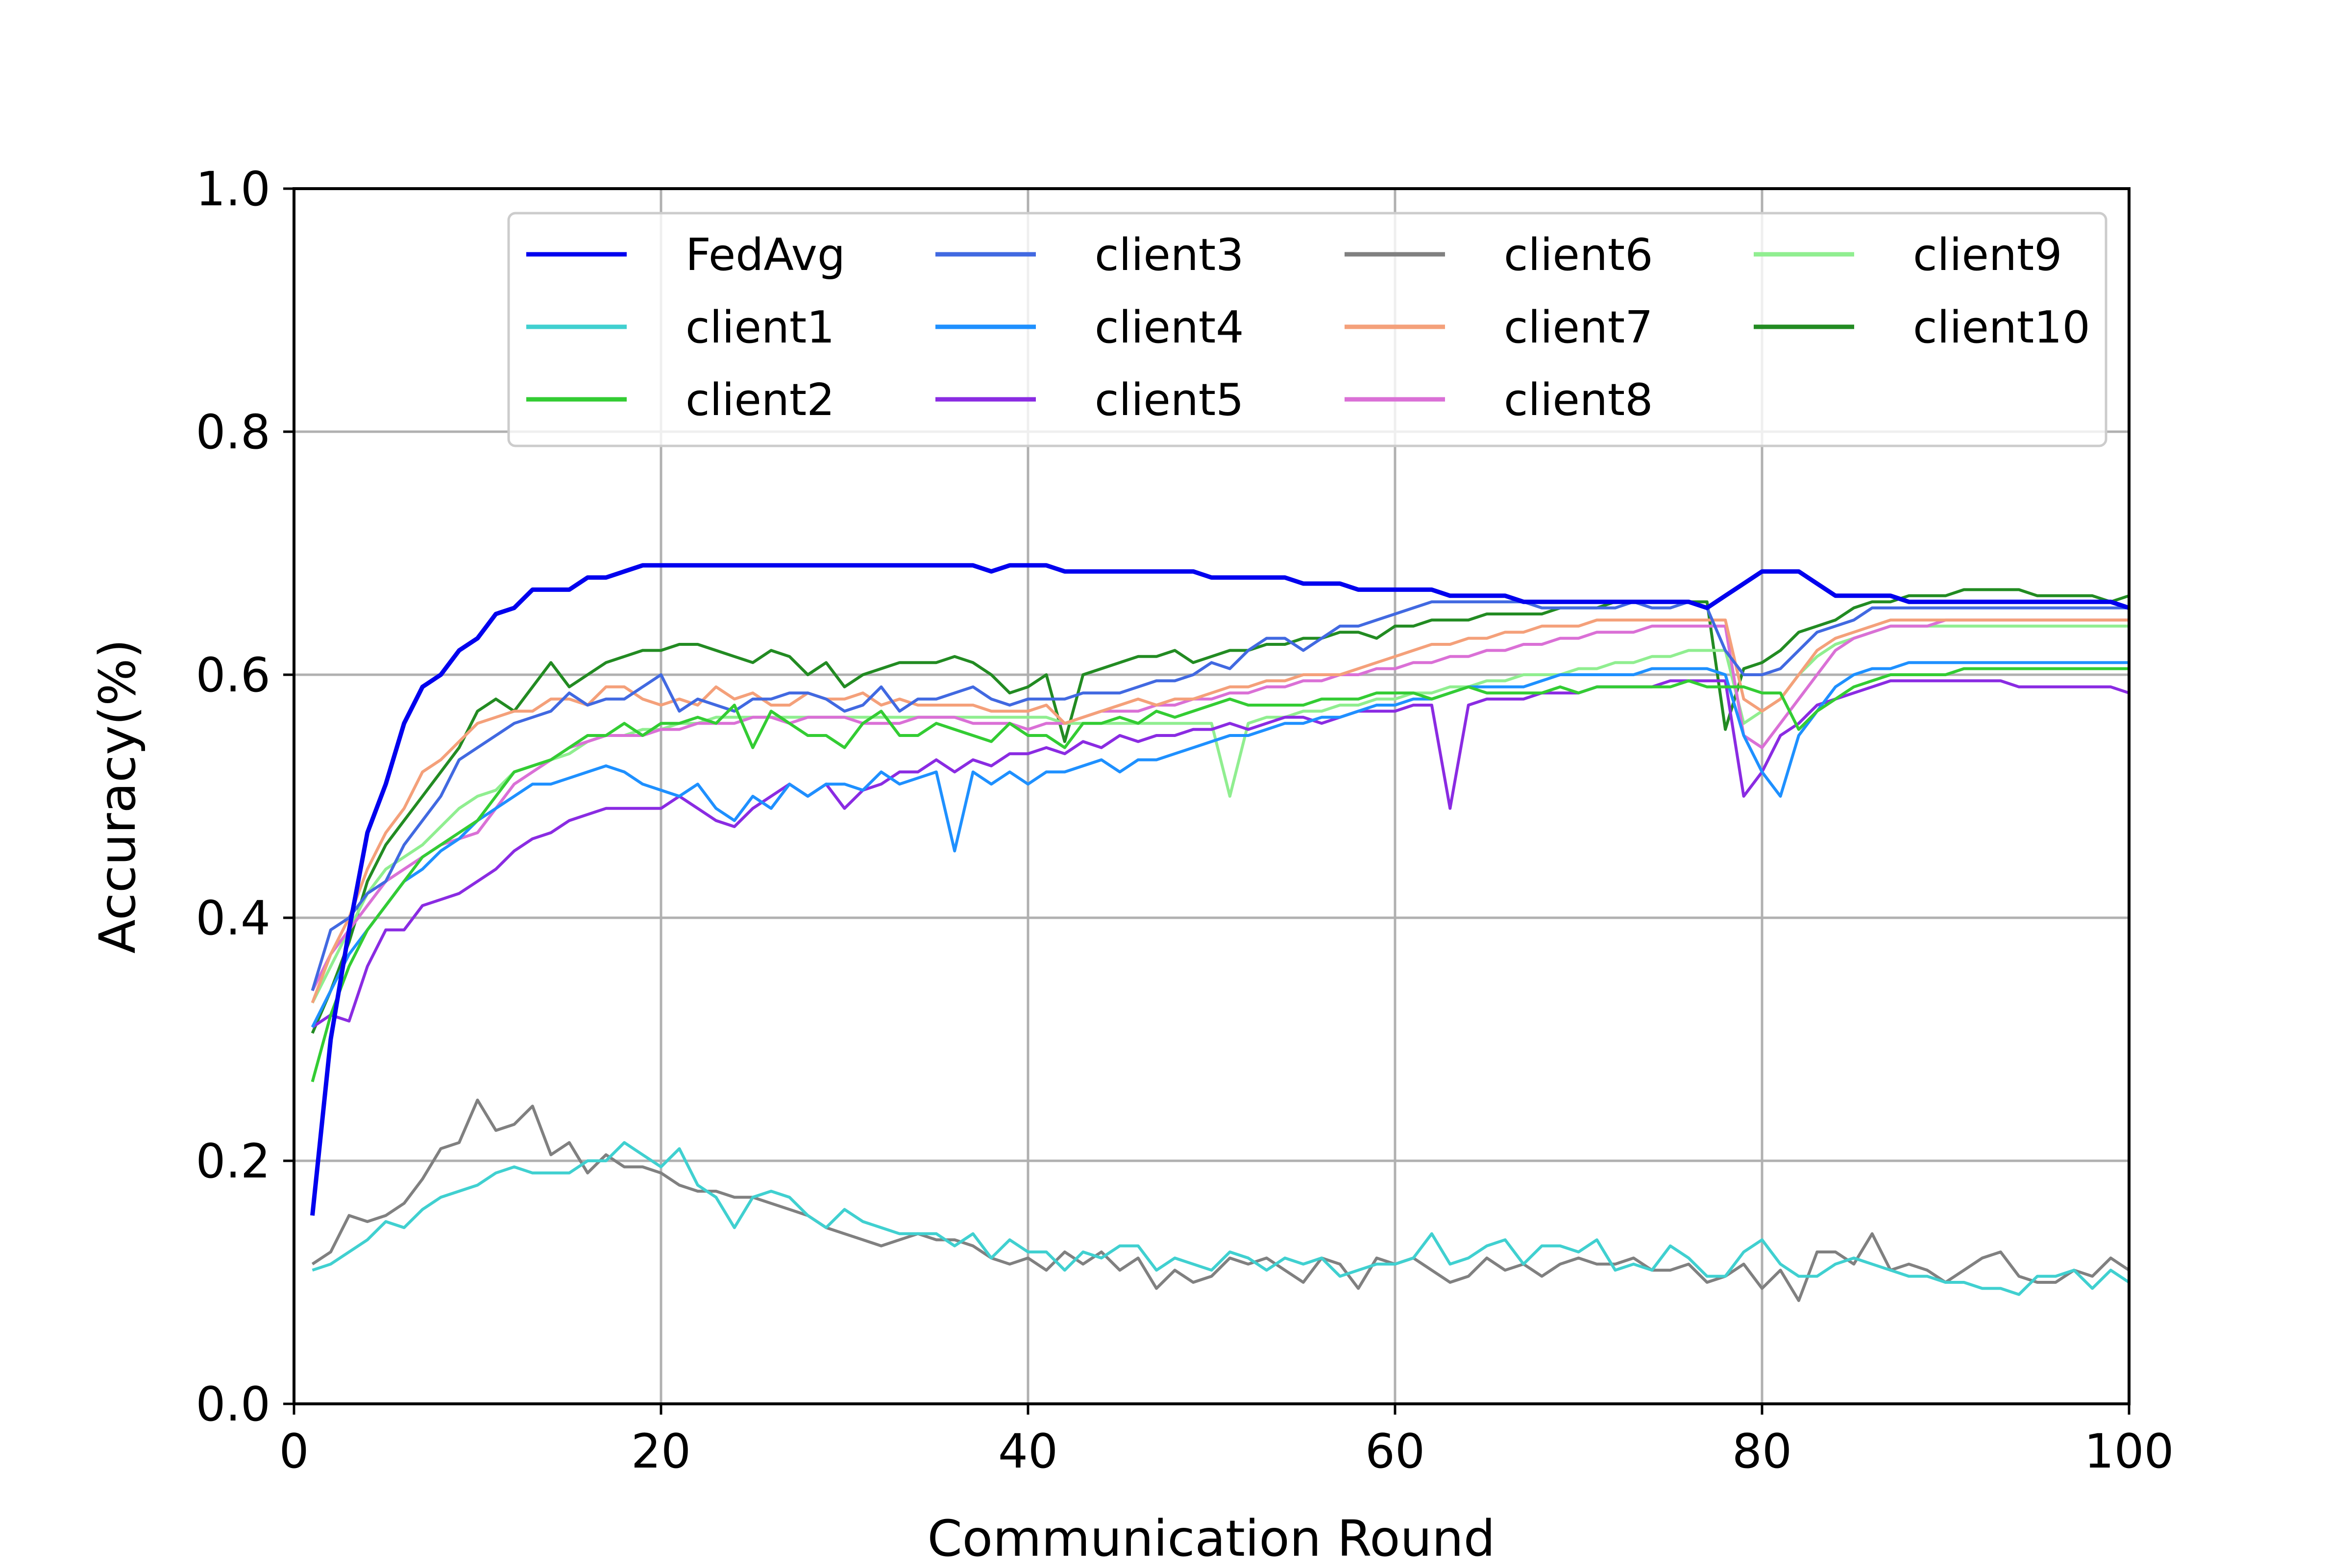 This screenshot has height=1568, width=2352. Describe the element at coordinates (1578, 400) in the screenshot. I see `legend-label-client8: client8` at that location.